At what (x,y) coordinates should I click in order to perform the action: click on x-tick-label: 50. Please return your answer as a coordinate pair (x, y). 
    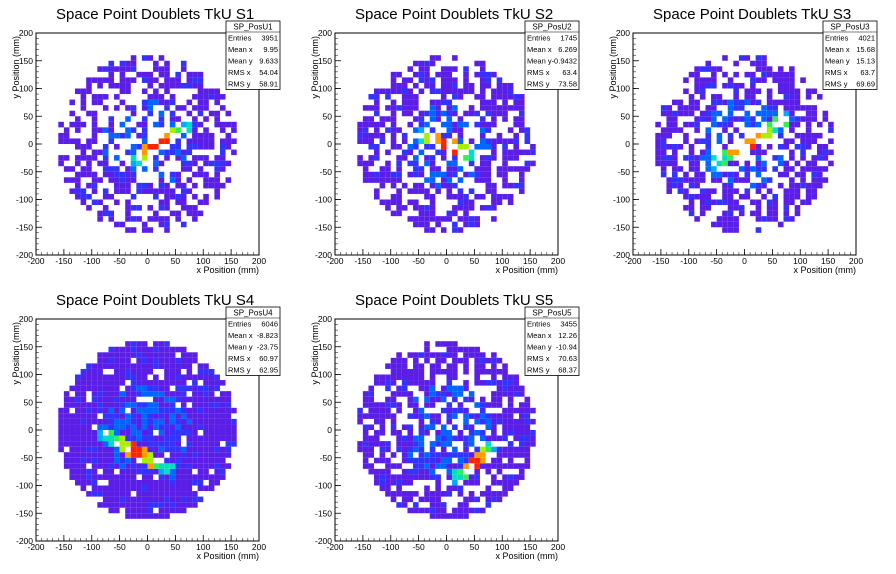
    Looking at the image, I should click on (475, 261).